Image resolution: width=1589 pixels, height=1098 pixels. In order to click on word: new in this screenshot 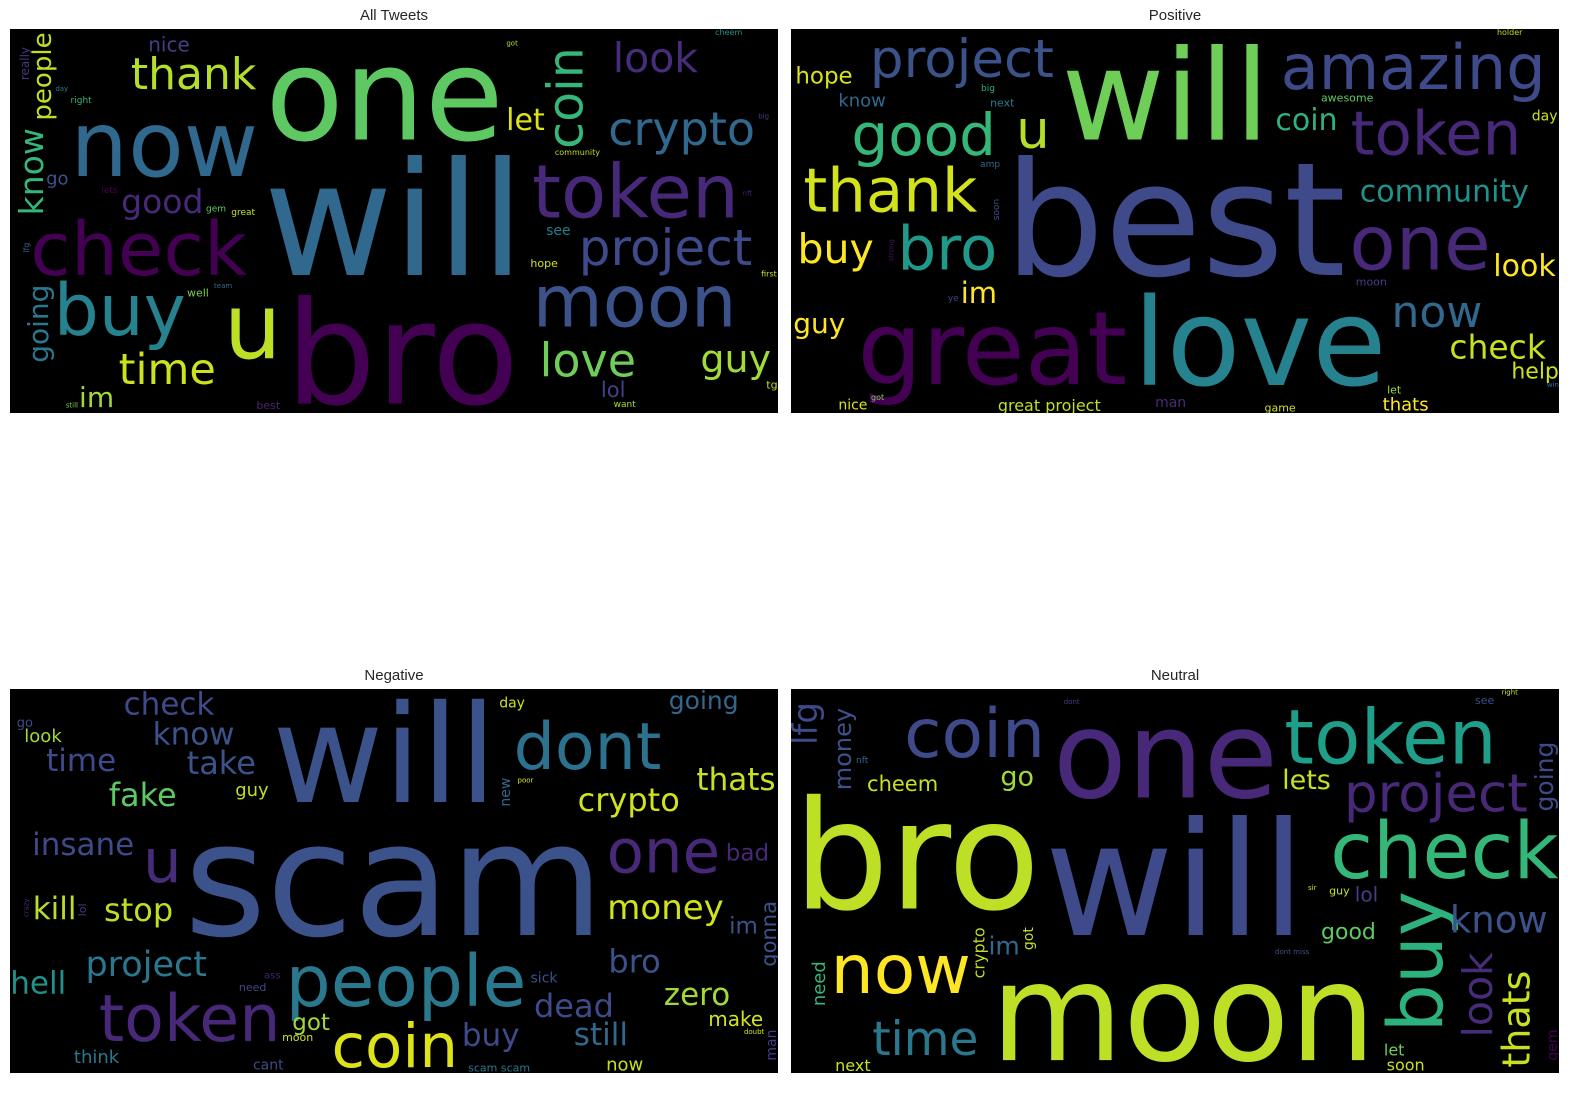, I will do `click(506, 792)`.